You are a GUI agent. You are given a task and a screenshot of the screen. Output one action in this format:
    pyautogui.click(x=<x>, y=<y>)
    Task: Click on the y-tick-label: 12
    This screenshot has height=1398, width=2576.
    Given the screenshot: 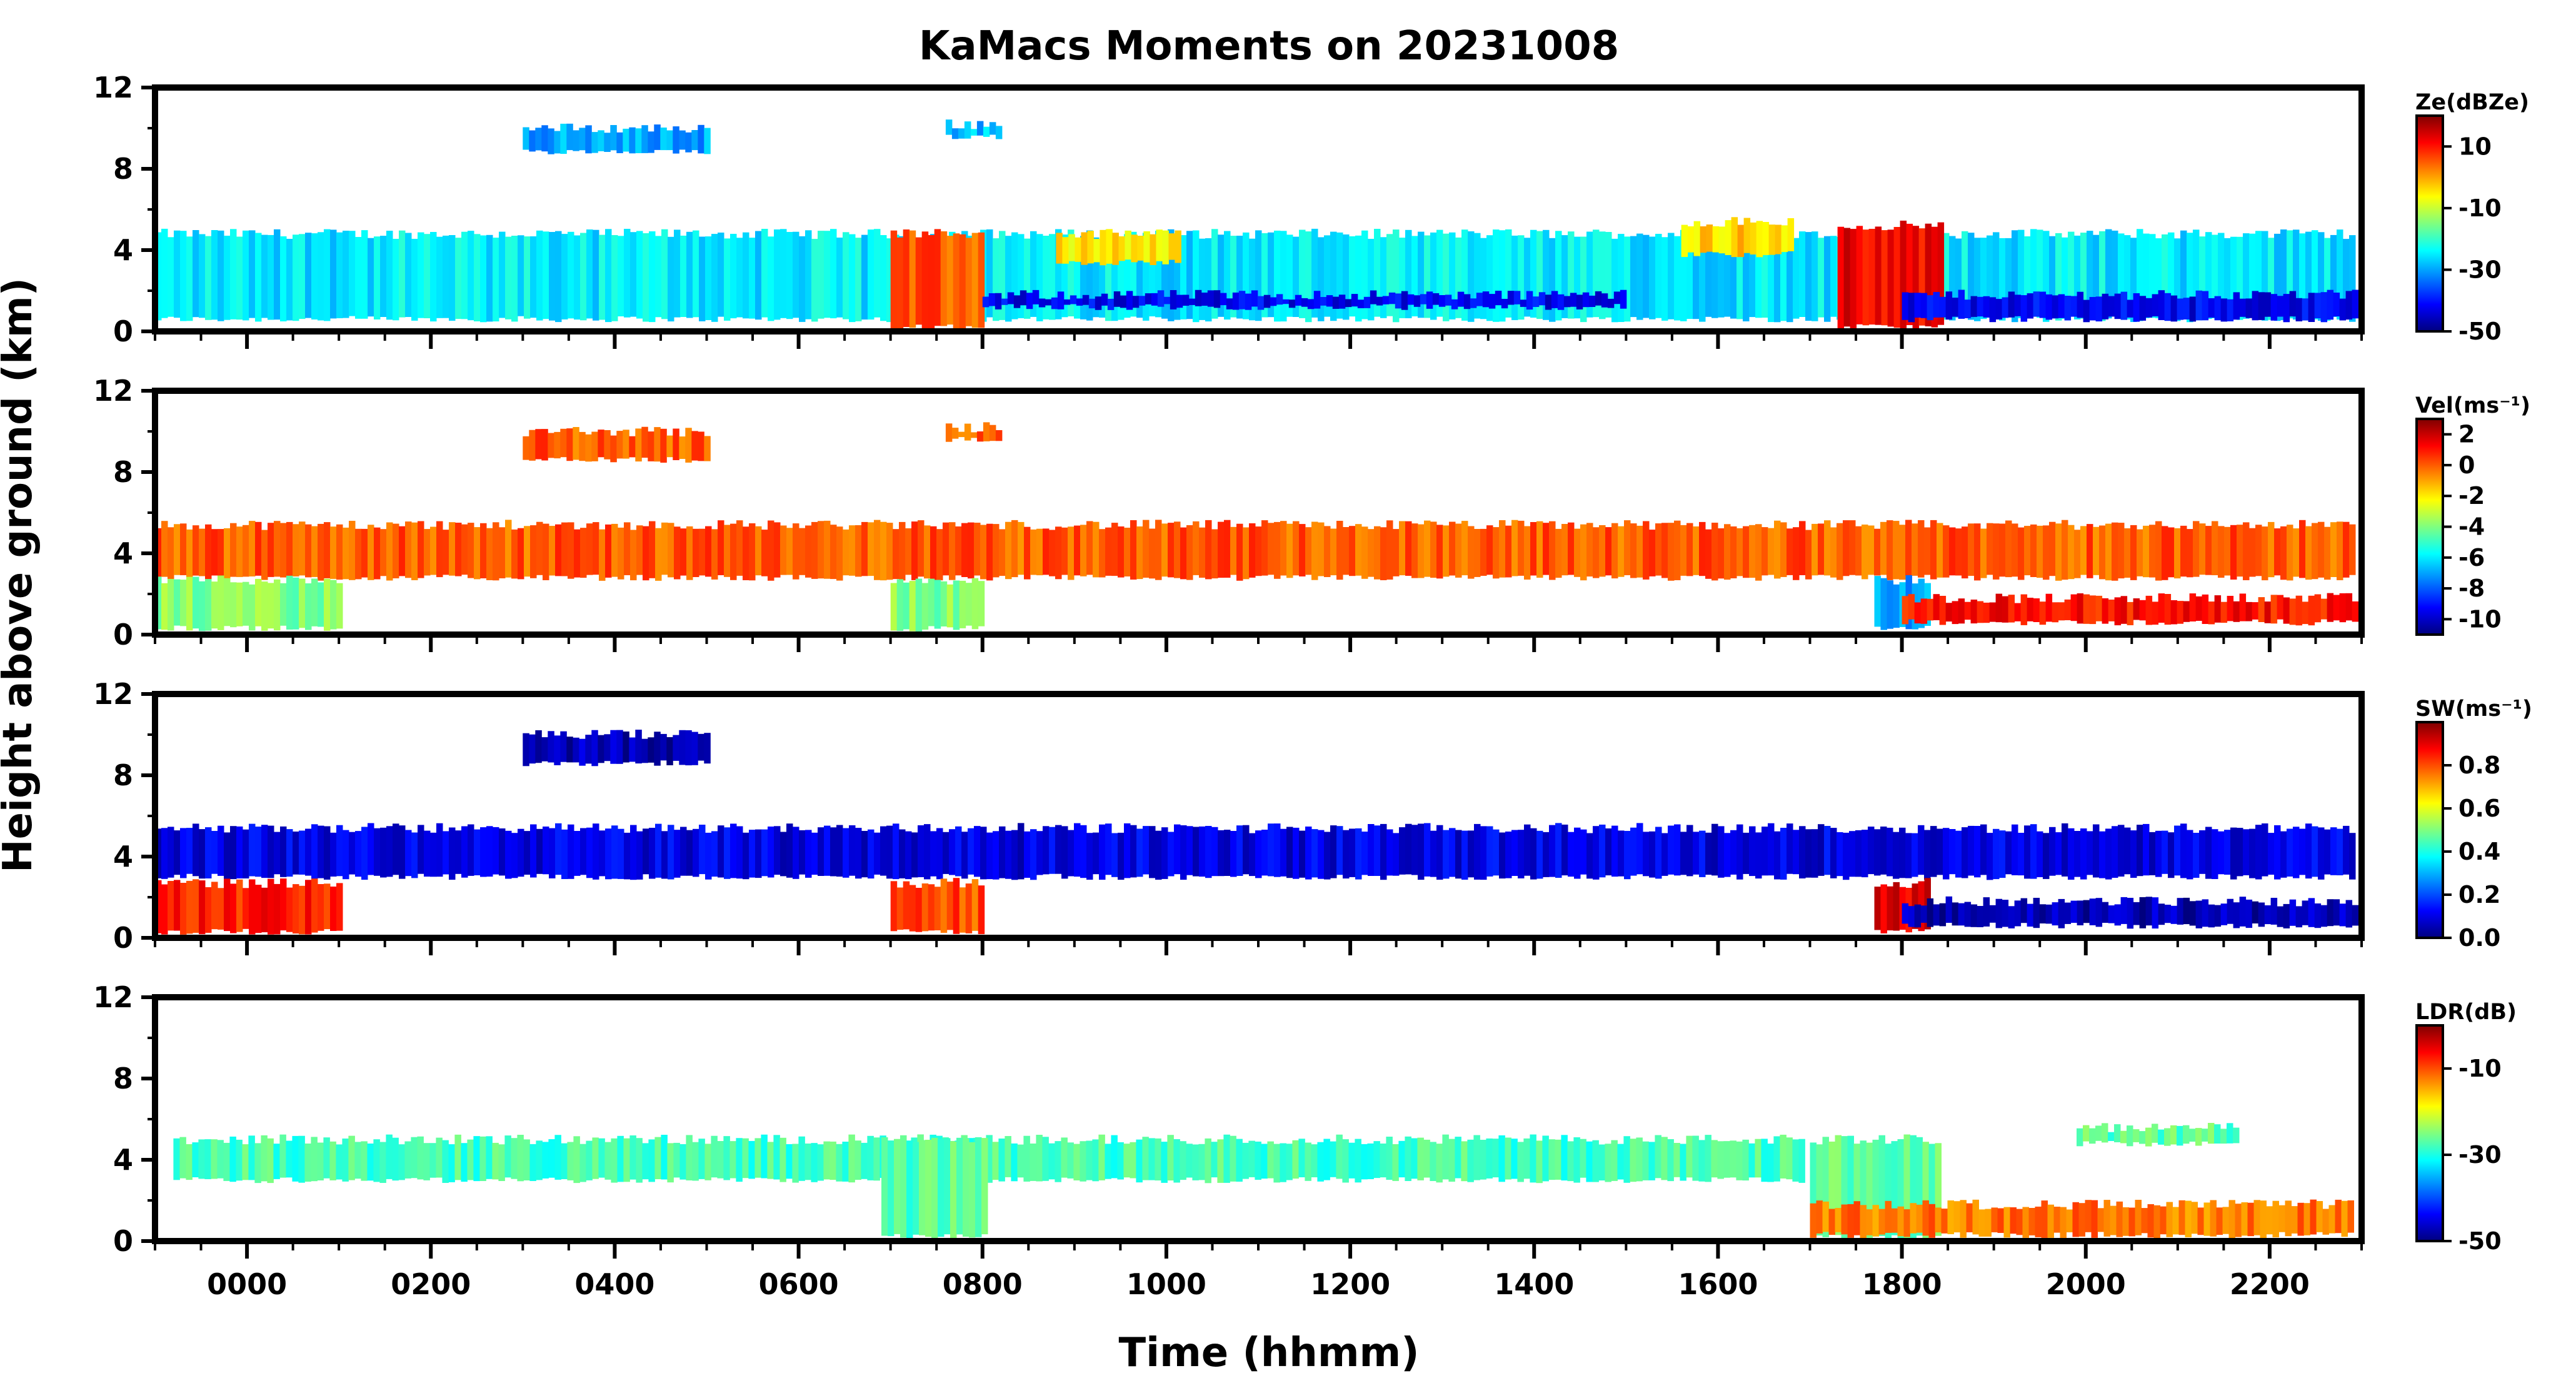 What is the action you would take?
    pyautogui.click(x=113, y=997)
    